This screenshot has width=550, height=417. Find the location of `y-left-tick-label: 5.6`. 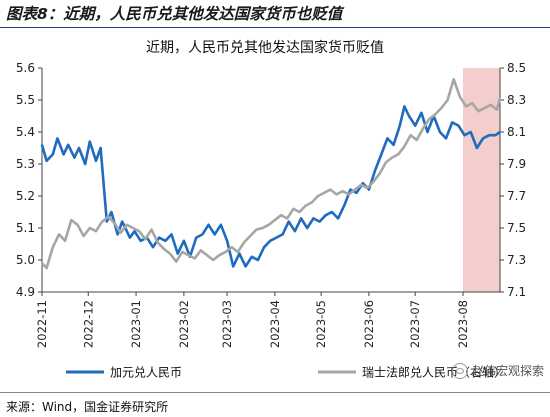

y-left-tick-label: 5.6 is located at coordinates (25, 68).